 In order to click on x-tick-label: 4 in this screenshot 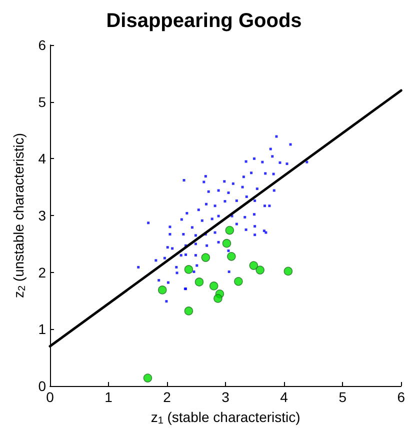, I will do `click(284, 397)`.